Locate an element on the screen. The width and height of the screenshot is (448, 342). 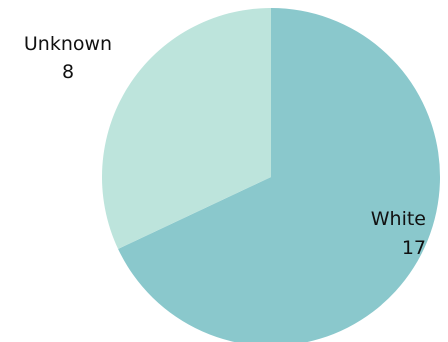
slice-label-white-value: 17 is located at coordinates (414, 248).